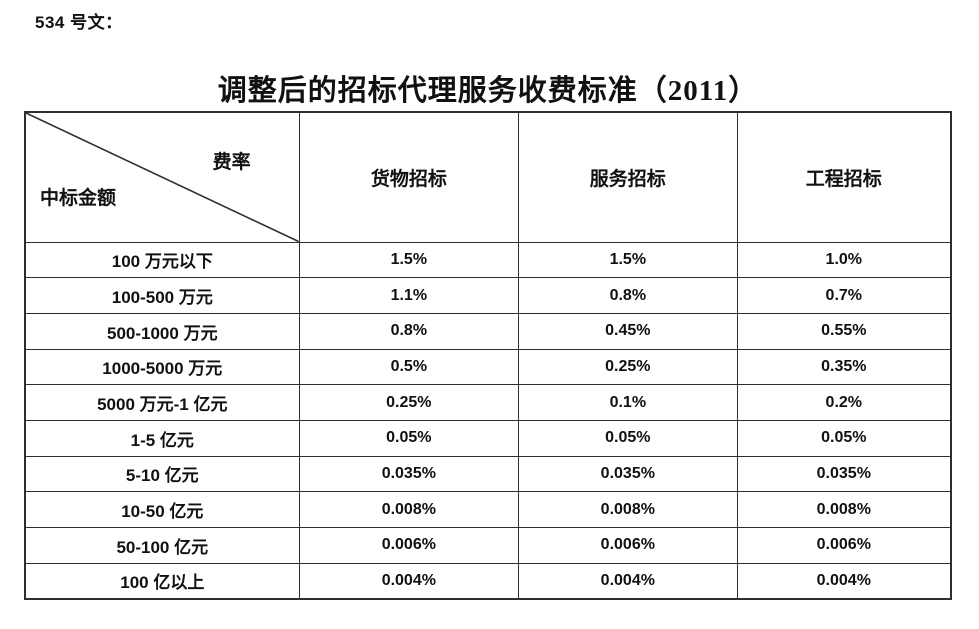  I want to click on rate-cell: 0.45%, so click(628, 331).